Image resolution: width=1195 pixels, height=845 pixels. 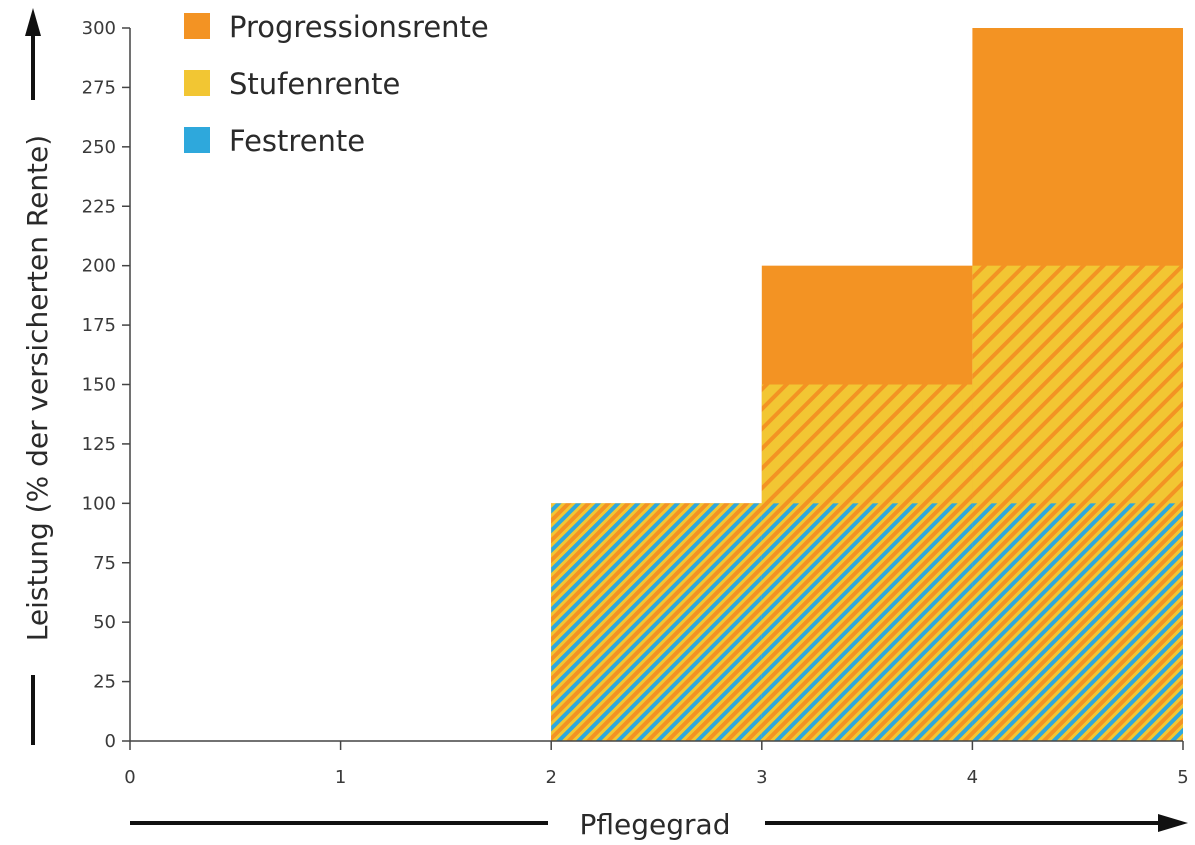 I want to click on legend-label-stufenrente: Stufenrente, so click(x=314, y=84).